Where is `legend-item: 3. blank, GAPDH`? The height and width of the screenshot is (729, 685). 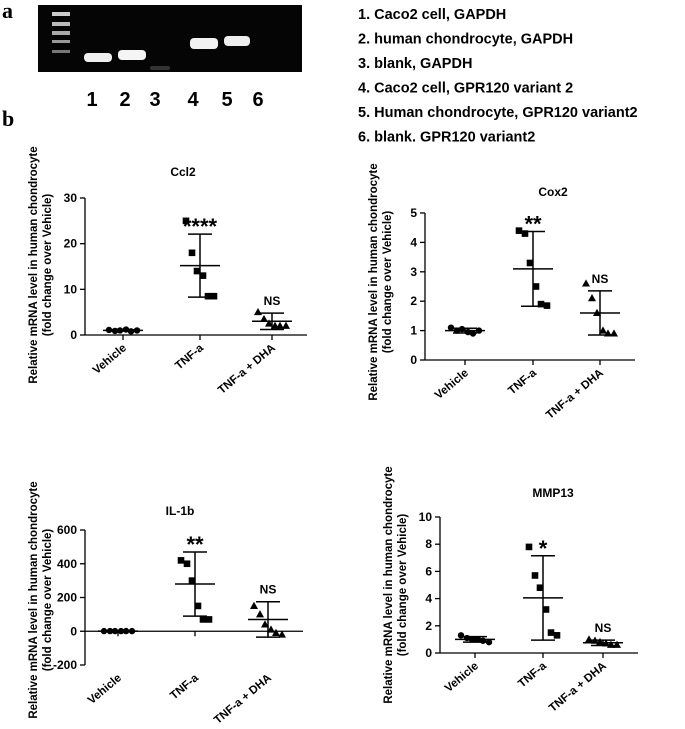 legend-item: 3. blank, GAPDH is located at coordinates (415, 64).